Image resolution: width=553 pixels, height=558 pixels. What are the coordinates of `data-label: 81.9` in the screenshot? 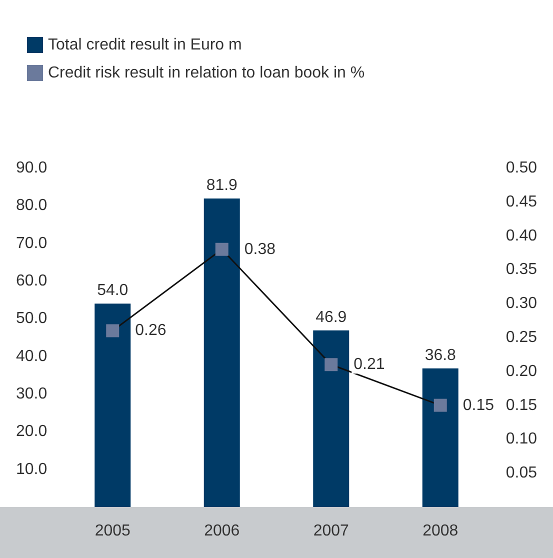 It's located at (222, 185).